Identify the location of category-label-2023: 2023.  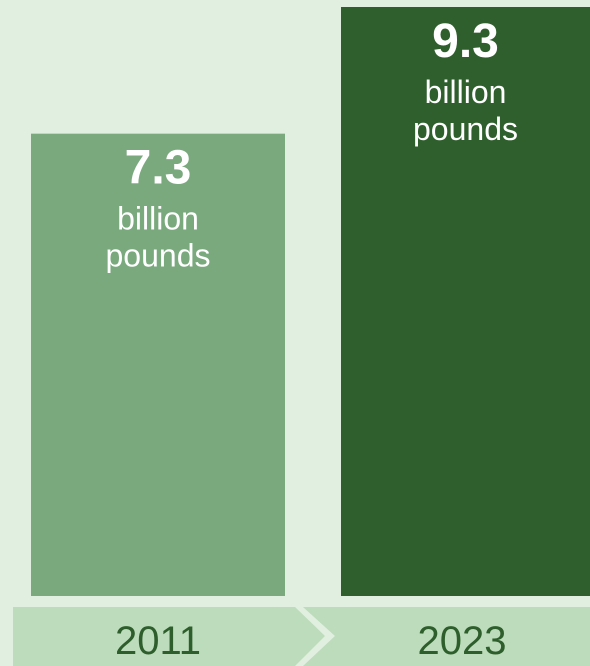
(462, 641).